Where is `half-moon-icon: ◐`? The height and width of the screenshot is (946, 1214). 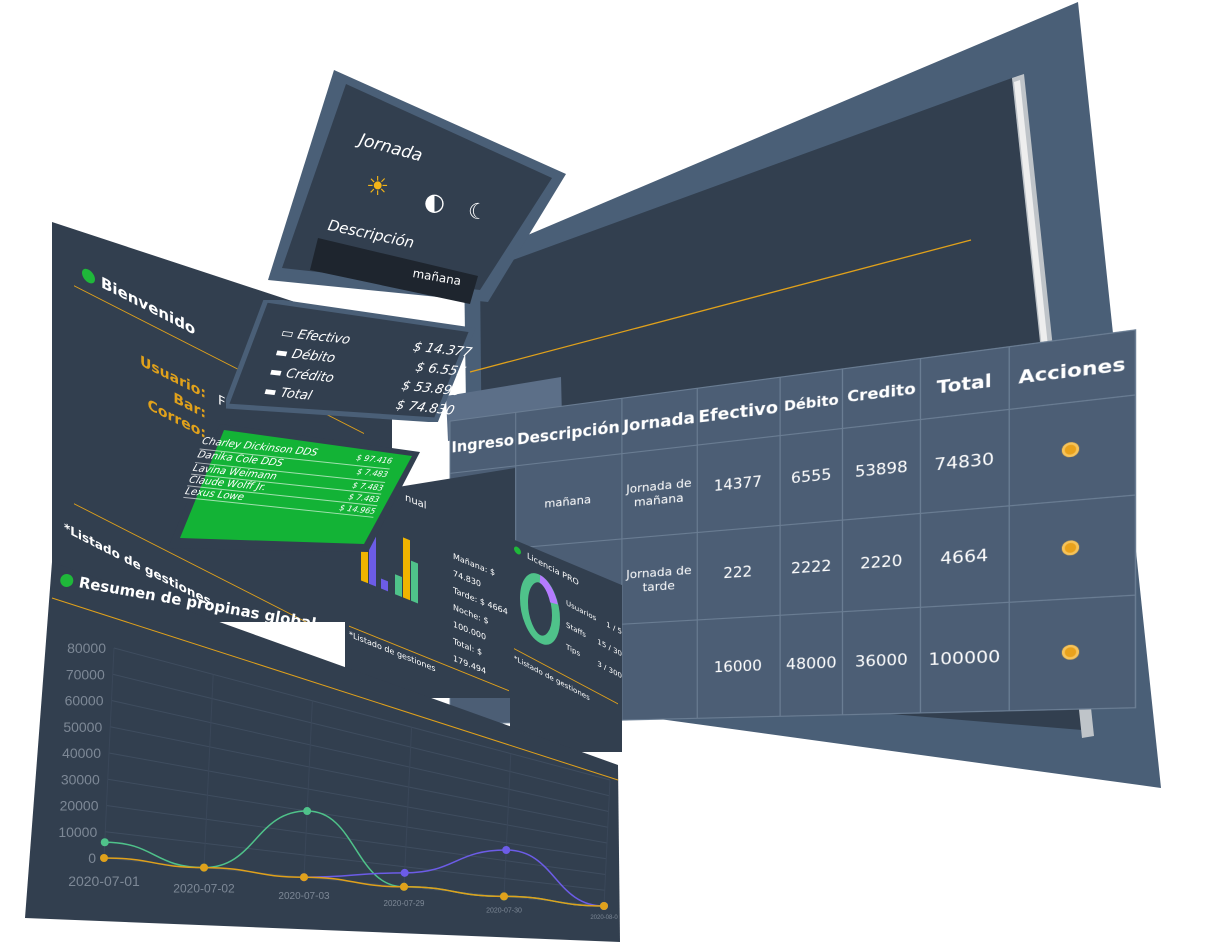 half-moon-icon: ◐ is located at coordinates (434, 202).